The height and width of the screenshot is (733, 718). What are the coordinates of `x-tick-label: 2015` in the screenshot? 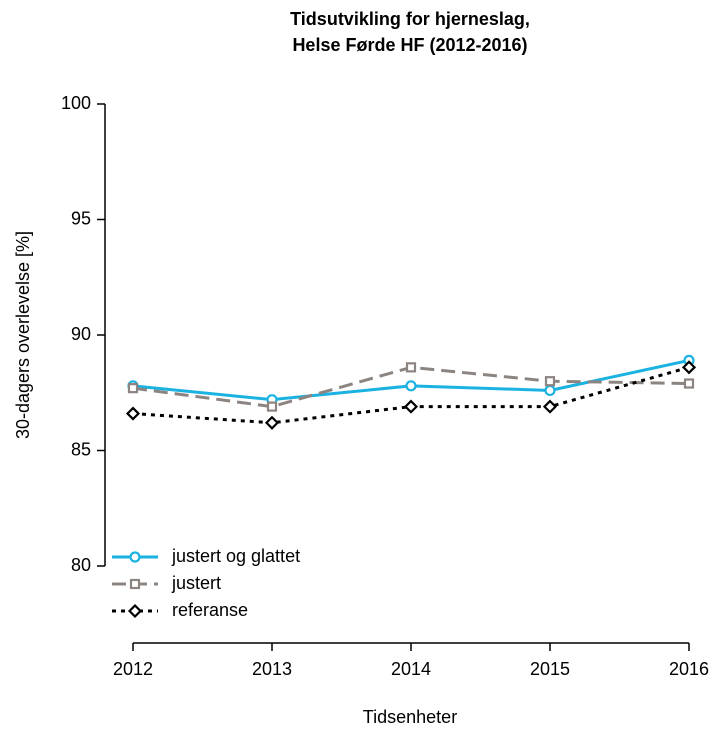 It's located at (550, 669).